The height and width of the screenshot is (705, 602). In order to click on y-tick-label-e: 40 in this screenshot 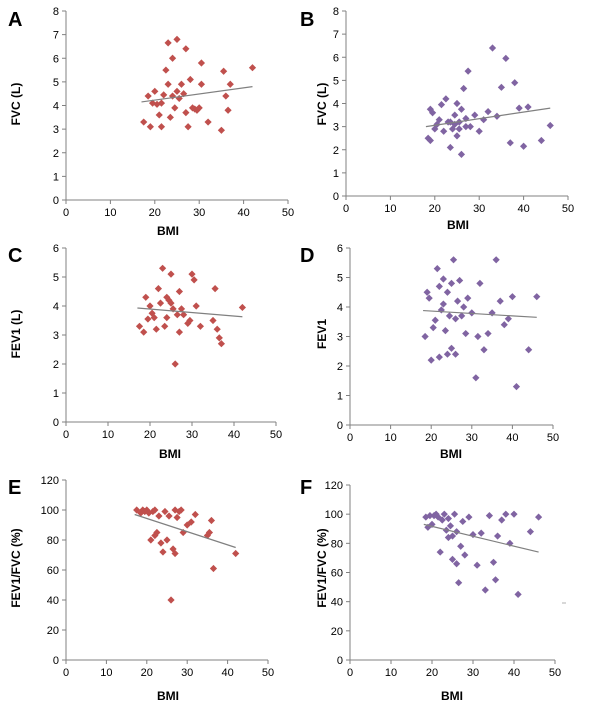, I will do `click(53, 601)`.